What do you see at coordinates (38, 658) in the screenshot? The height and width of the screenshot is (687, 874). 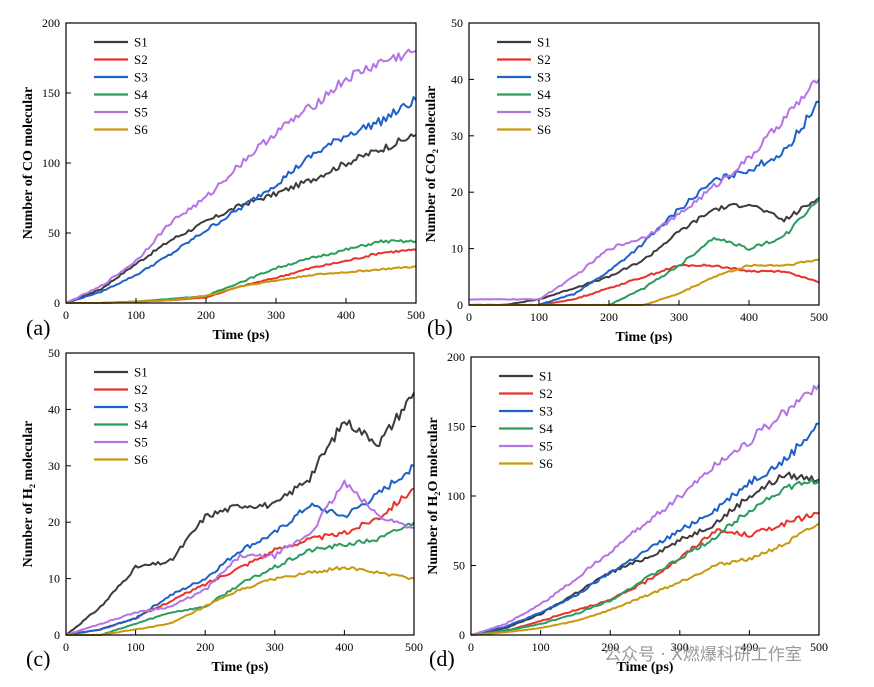 I see `panel-label: (c)` at bounding box center [38, 658].